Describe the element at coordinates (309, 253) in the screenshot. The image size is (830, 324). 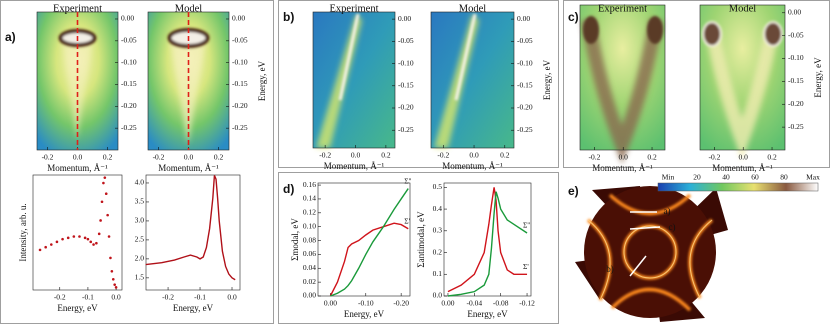
I see `y-tick-label: 0.06` at that location.